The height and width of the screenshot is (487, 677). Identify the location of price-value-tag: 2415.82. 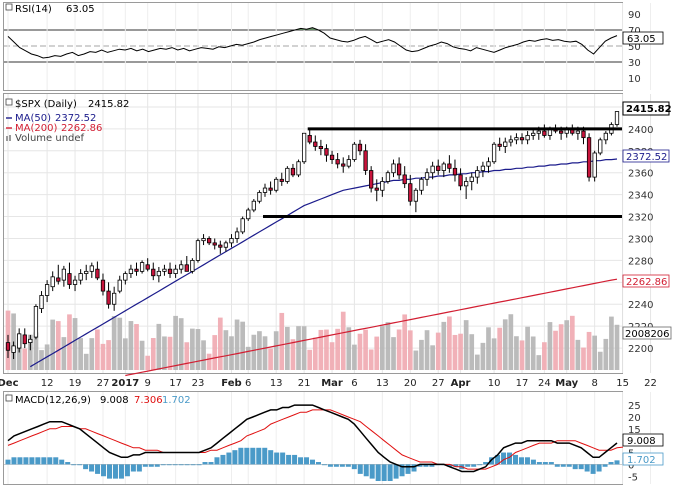
(647, 108).